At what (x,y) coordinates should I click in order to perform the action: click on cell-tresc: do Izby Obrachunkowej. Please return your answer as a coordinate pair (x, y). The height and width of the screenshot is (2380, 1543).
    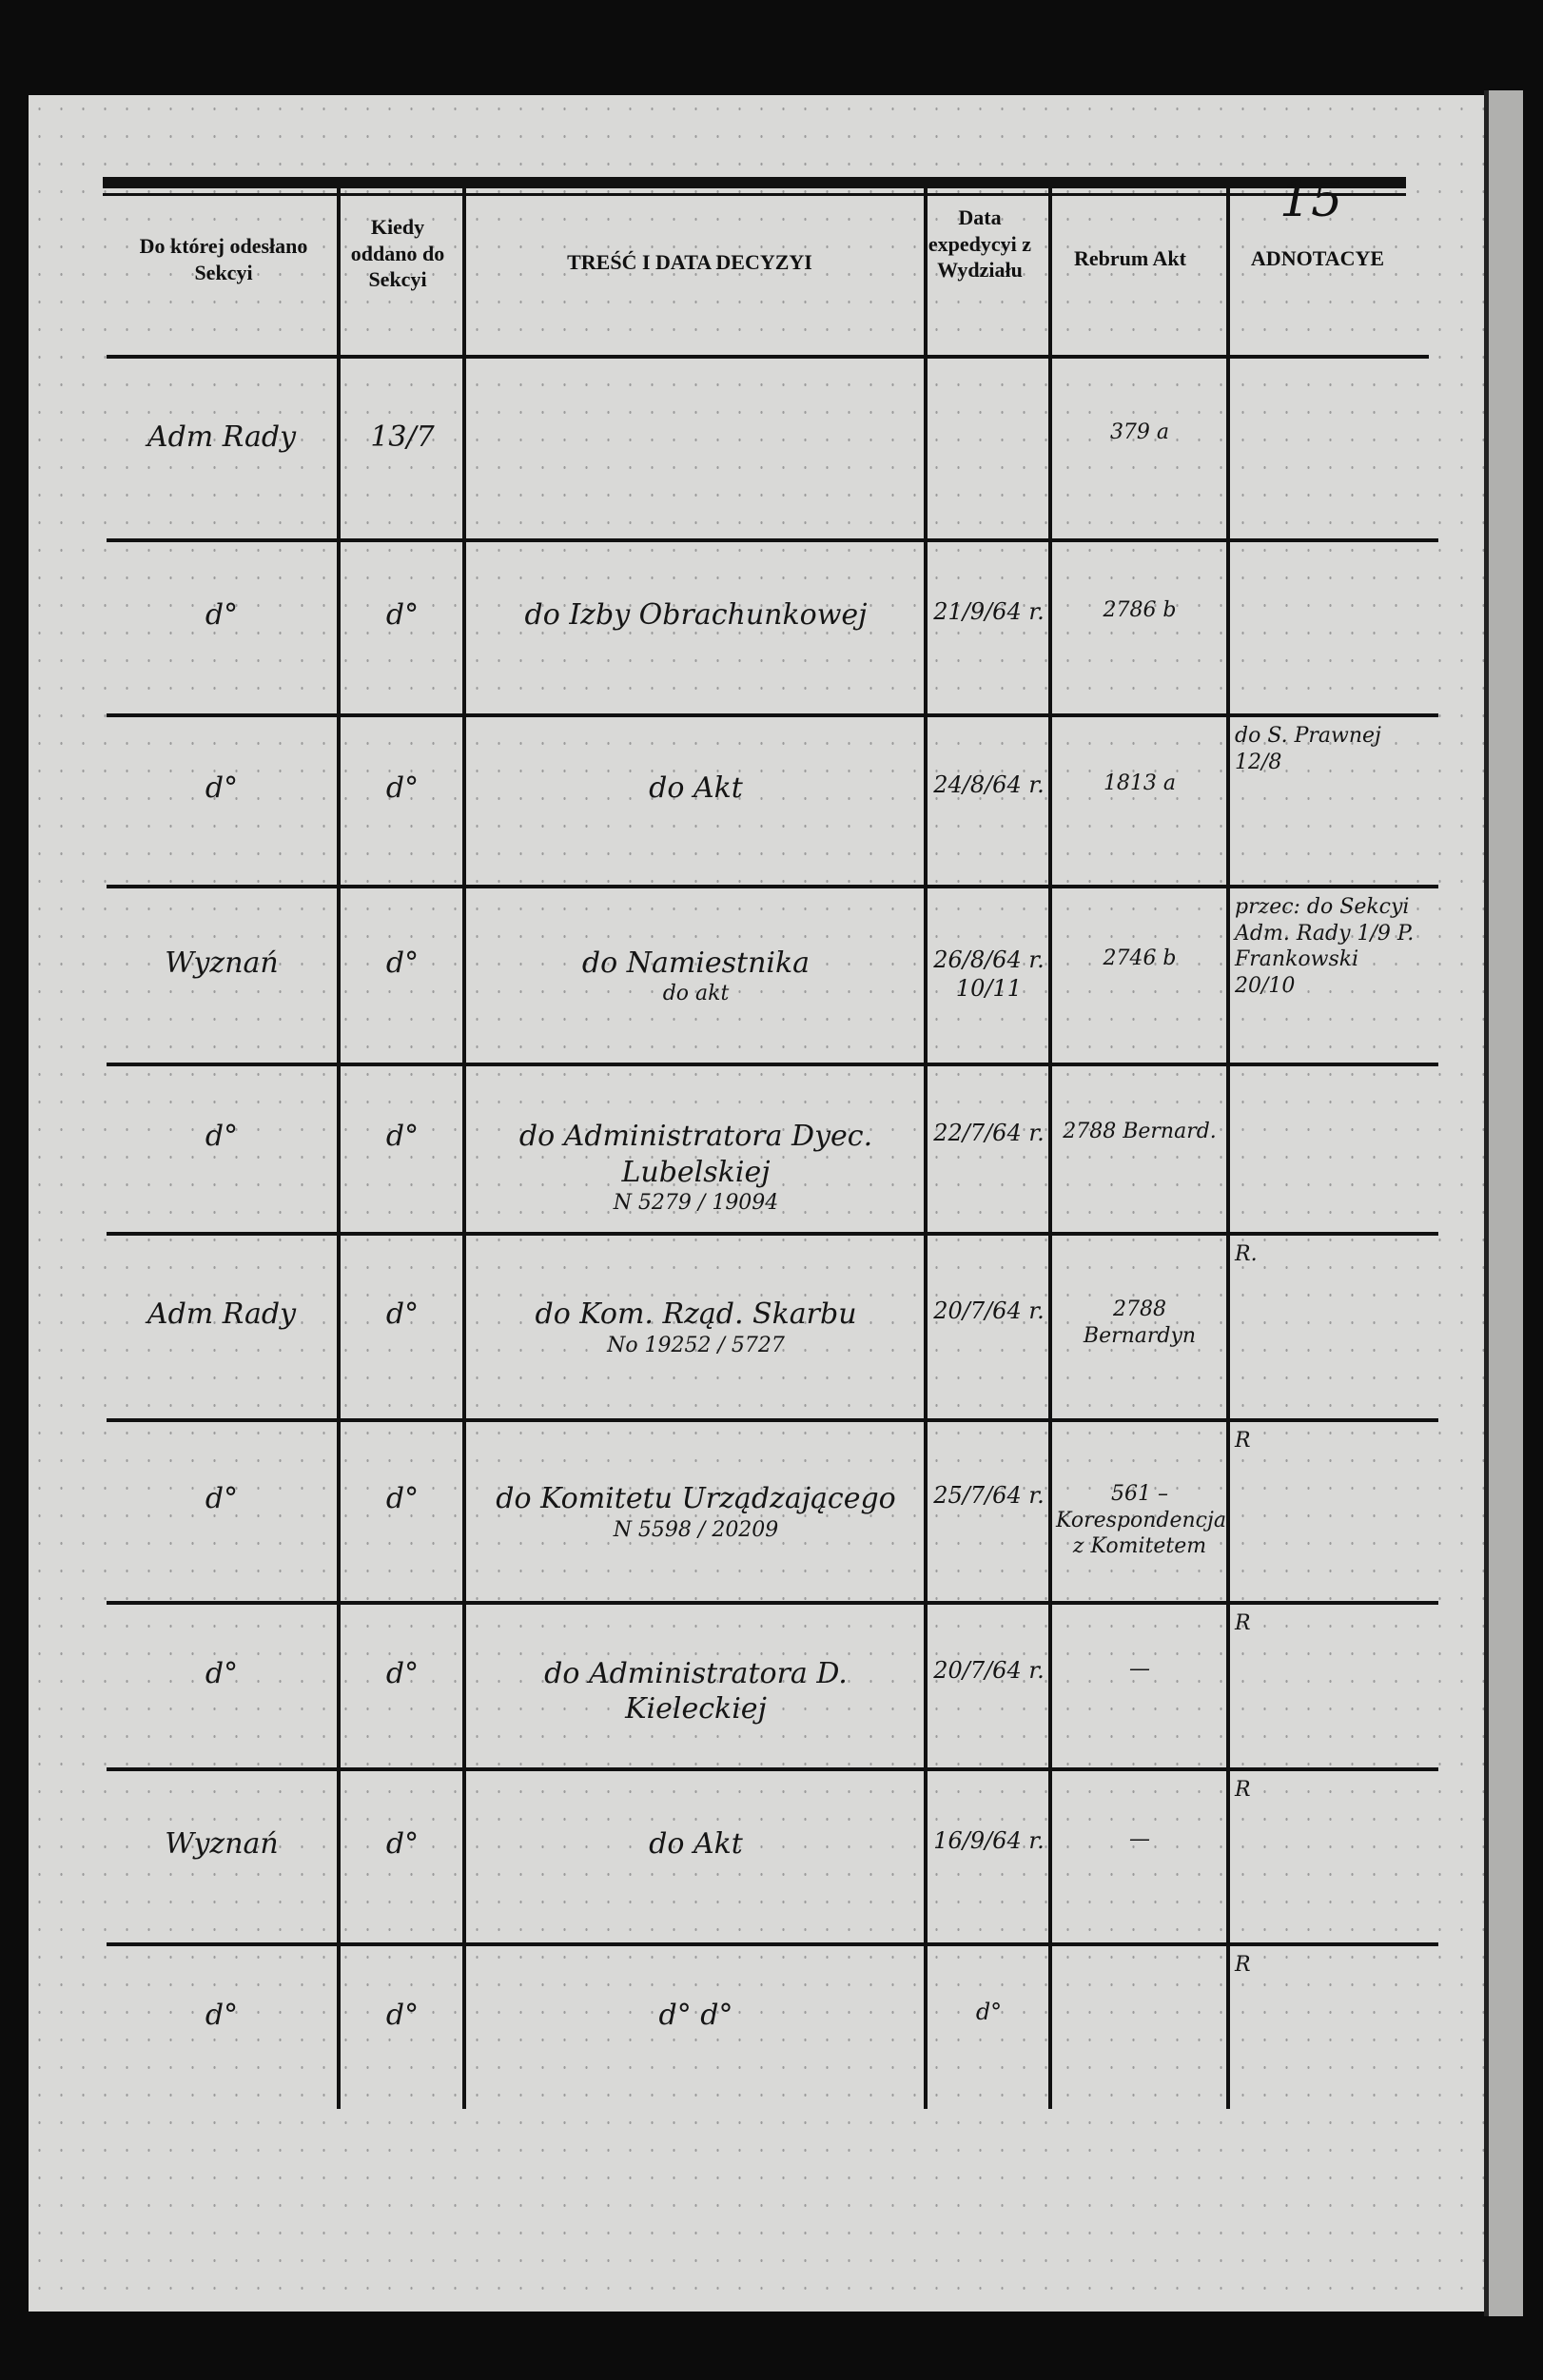
    Looking at the image, I should click on (696, 615).